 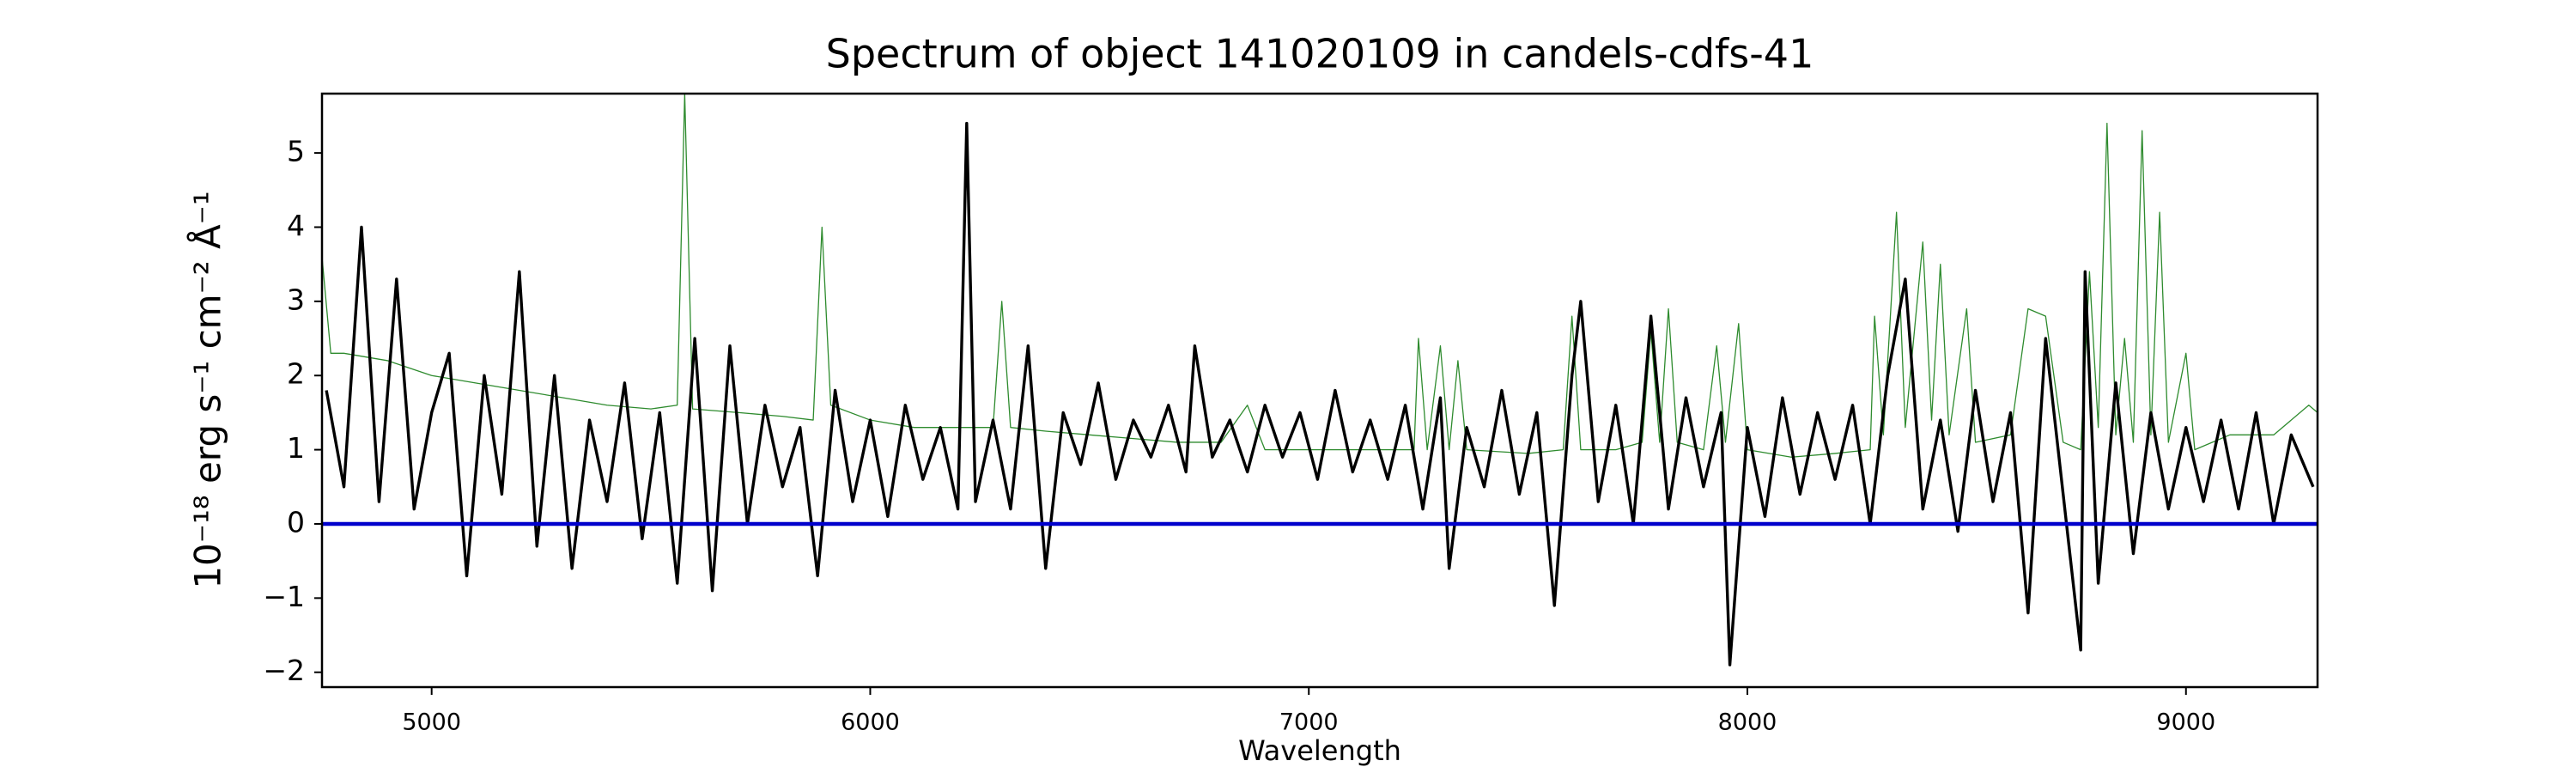 What do you see at coordinates (296, 151) in the screenshot?
I see `y-tick-label: 5` at bounding box center [296, 151].